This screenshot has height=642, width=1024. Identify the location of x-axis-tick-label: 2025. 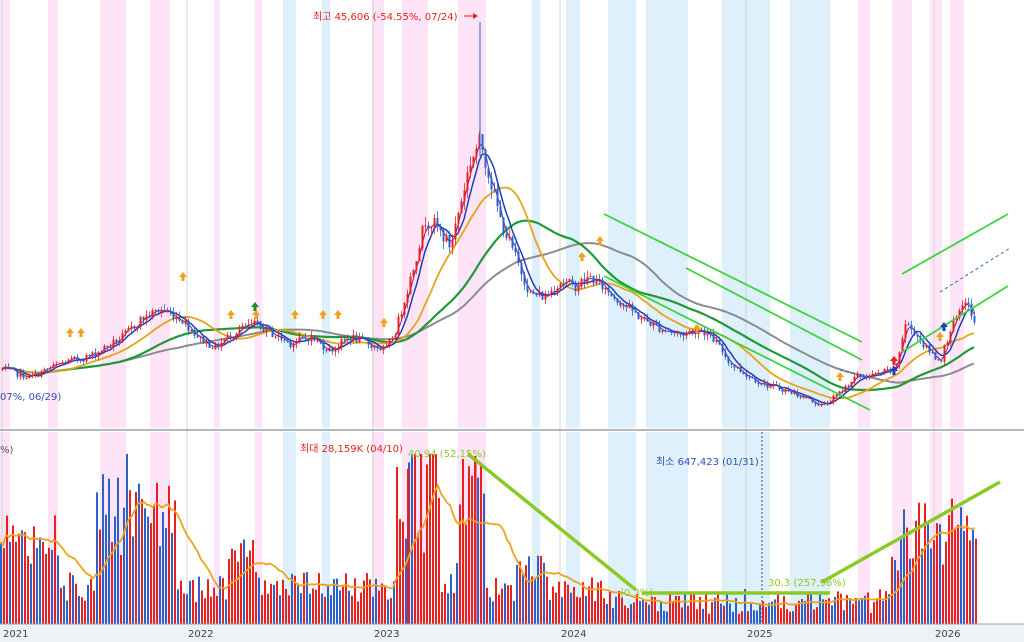
(759, 634).